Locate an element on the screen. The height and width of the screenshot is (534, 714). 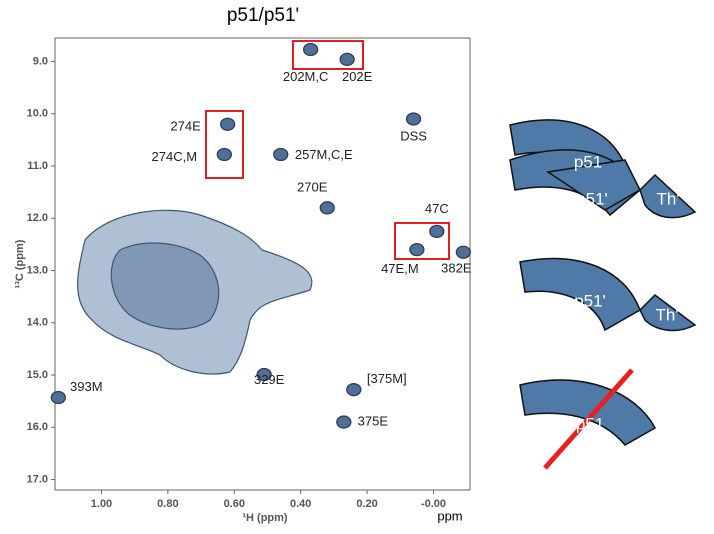
peak-label: 274C,M is located at coordinates (175, 156).